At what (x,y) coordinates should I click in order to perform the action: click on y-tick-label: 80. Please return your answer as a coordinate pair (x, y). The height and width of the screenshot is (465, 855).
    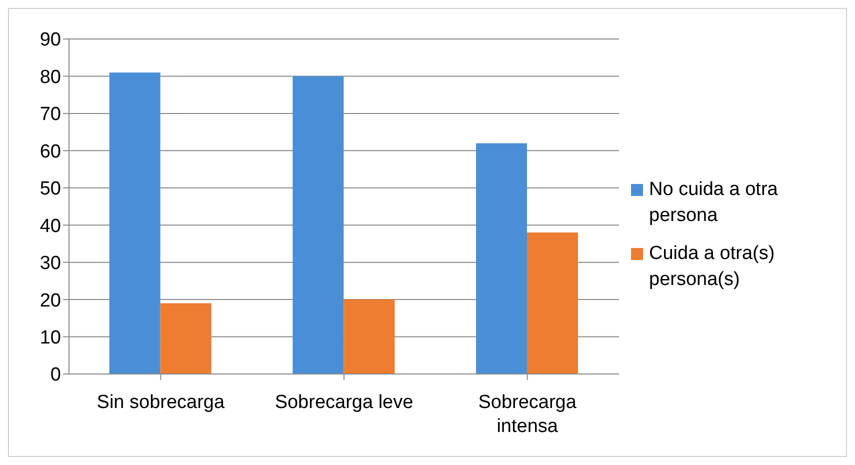
    Looking at the image, I should click on (50, 77).